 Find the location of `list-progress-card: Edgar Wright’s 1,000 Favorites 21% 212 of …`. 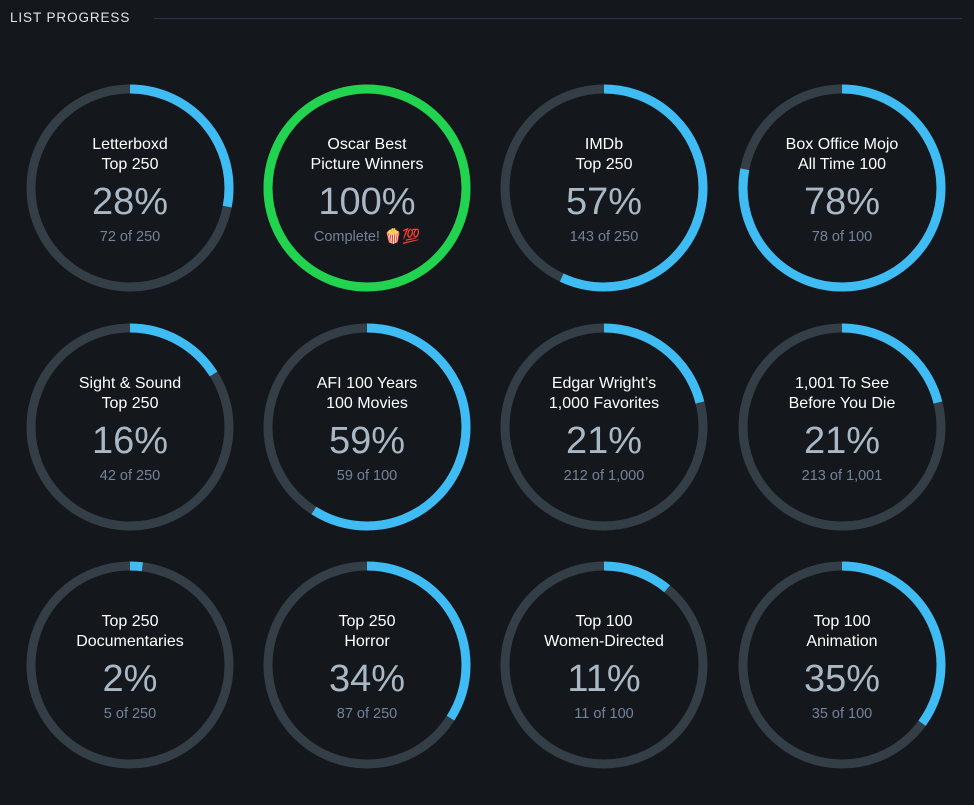

list-progress-card: Edgar Wright’s 1,000 Favorites 21% 212 of … is located at coordinates (604, 427).